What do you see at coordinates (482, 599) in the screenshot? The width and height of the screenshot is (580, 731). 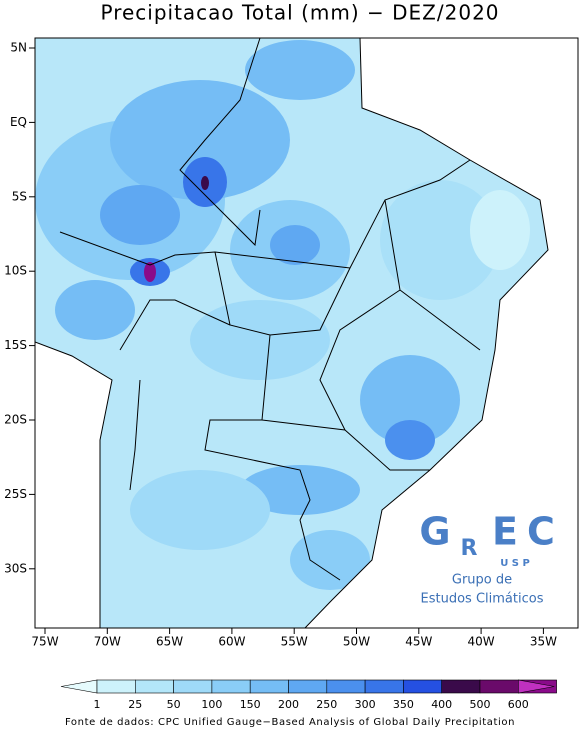 I see `logo-line: Estudos Climáticos` at bounding box center [482, 599].